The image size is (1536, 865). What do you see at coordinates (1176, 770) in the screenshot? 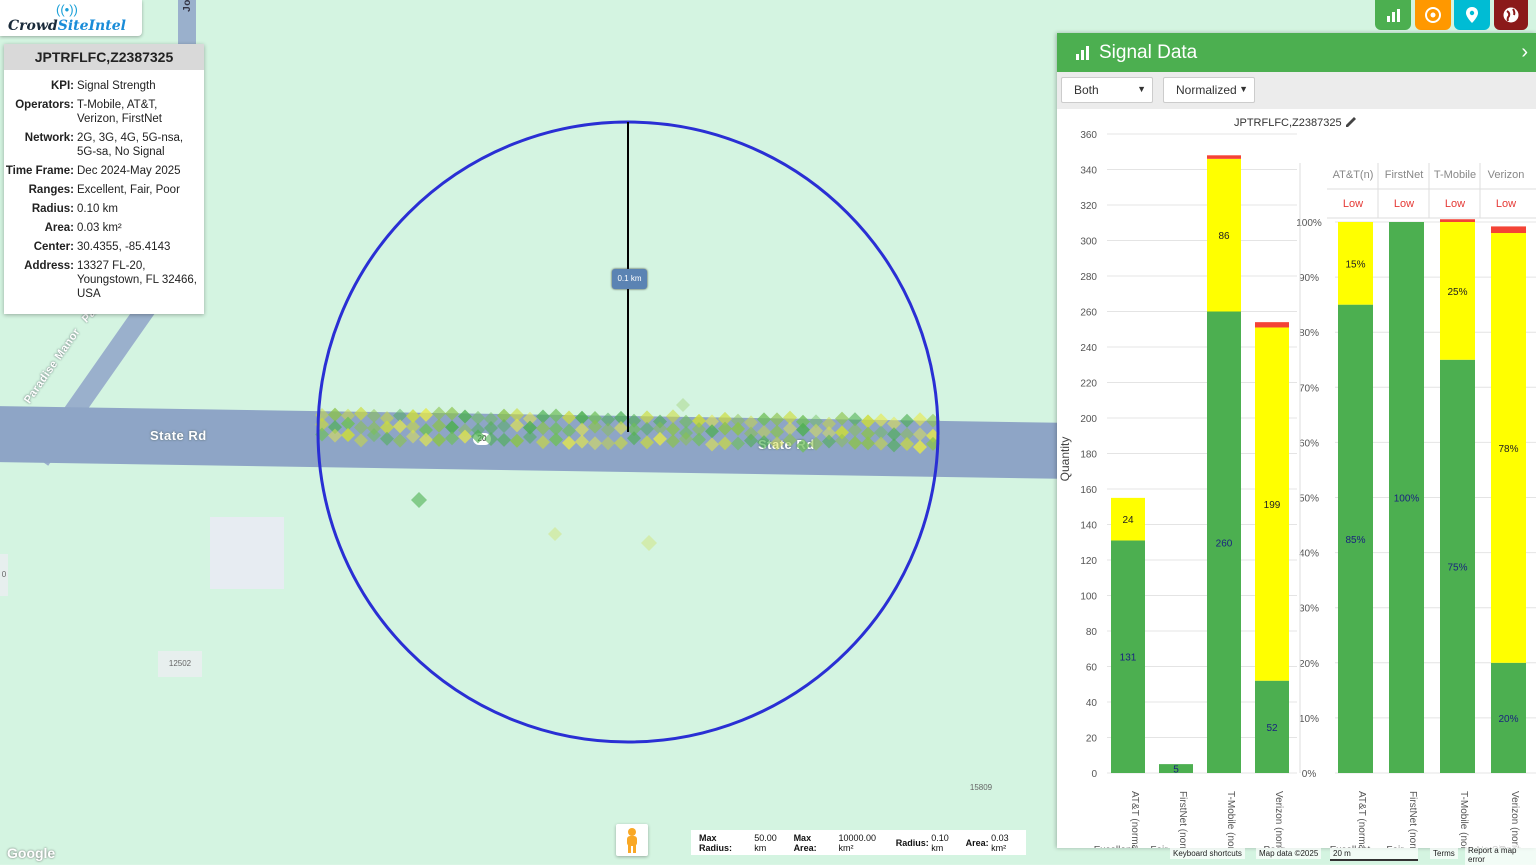
I see `data-label: 5` at bounding box center [1176, 770].